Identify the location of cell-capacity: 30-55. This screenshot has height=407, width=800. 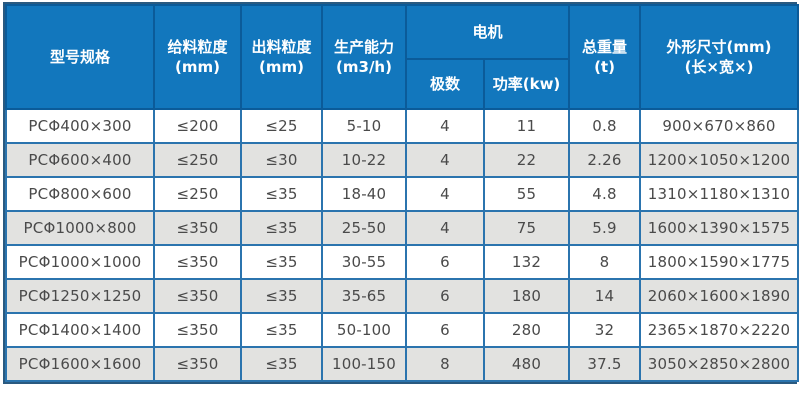
(364, 262).